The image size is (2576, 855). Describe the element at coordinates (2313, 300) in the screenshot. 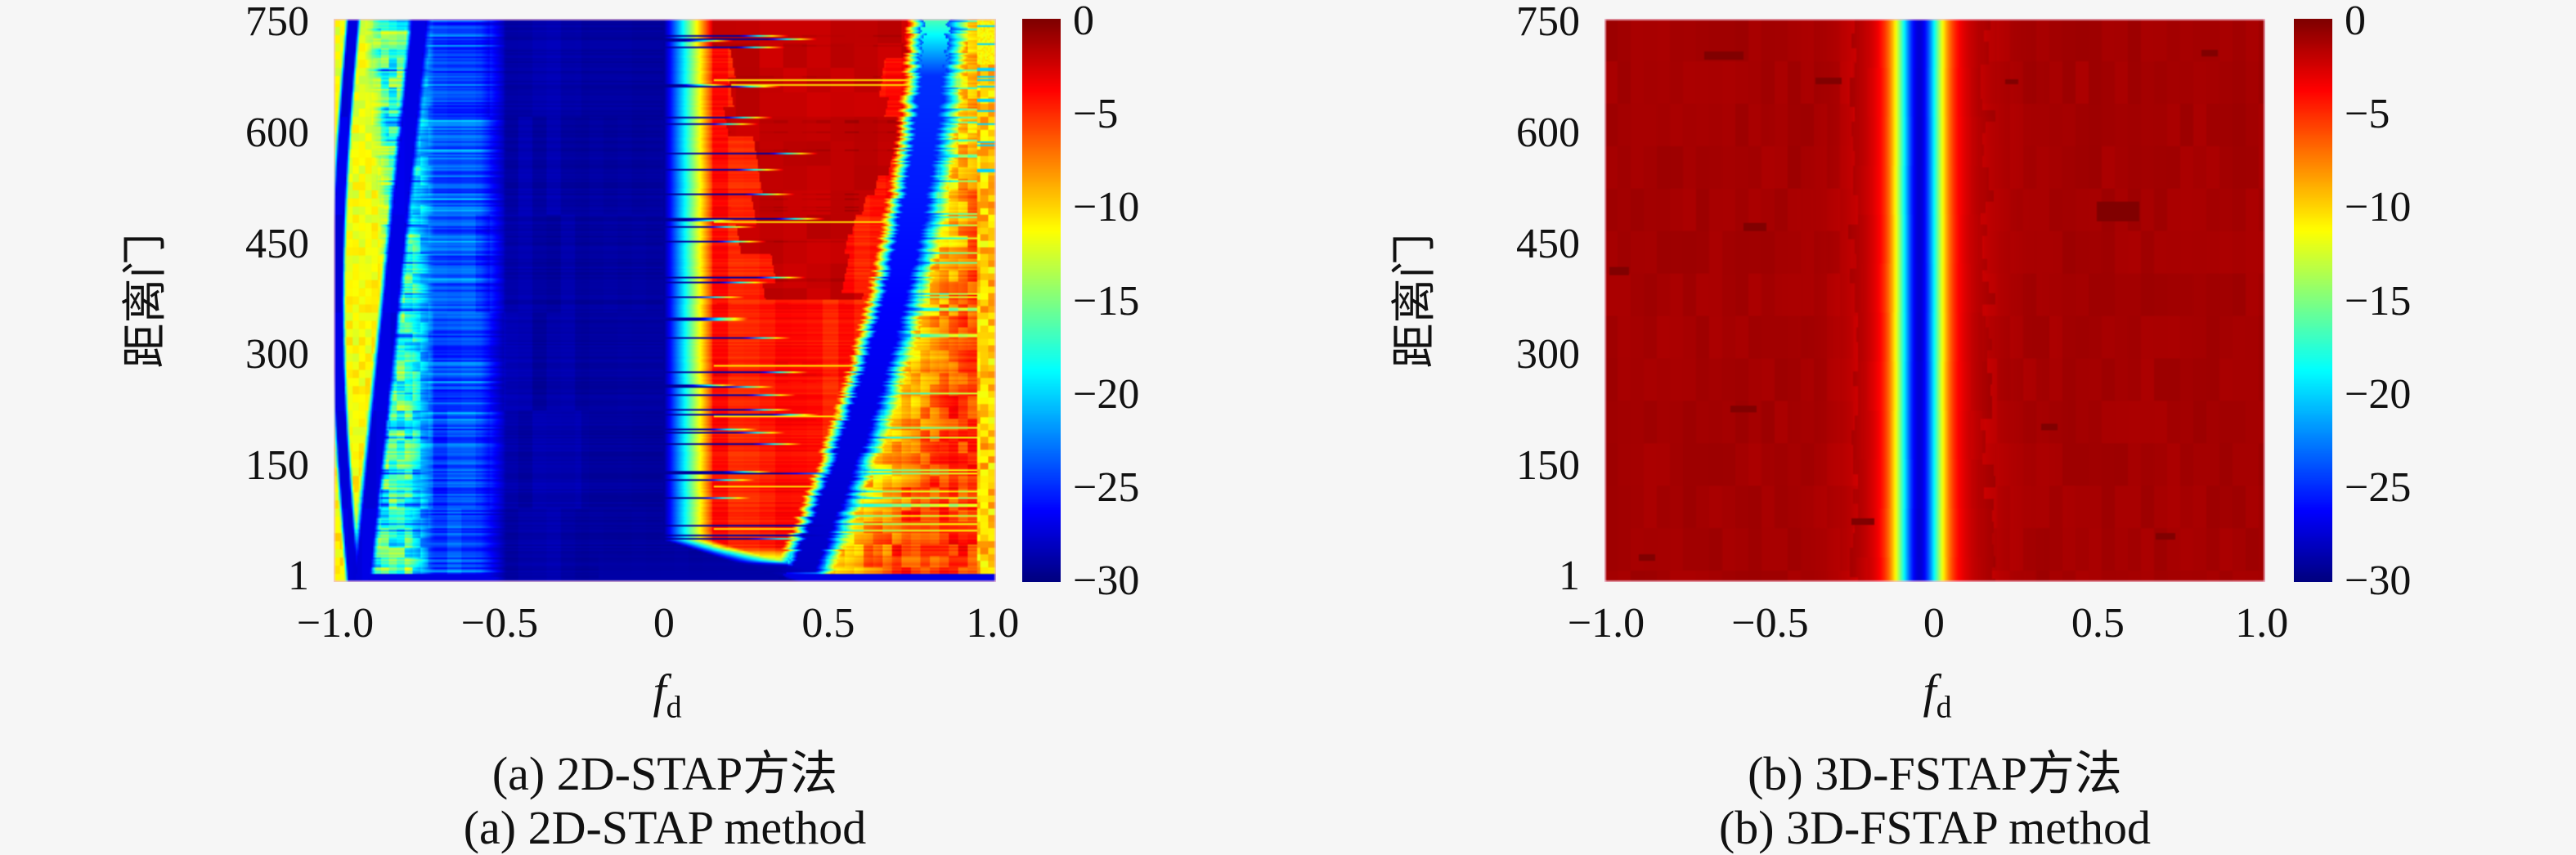

I see `colorbar-b` at that location.